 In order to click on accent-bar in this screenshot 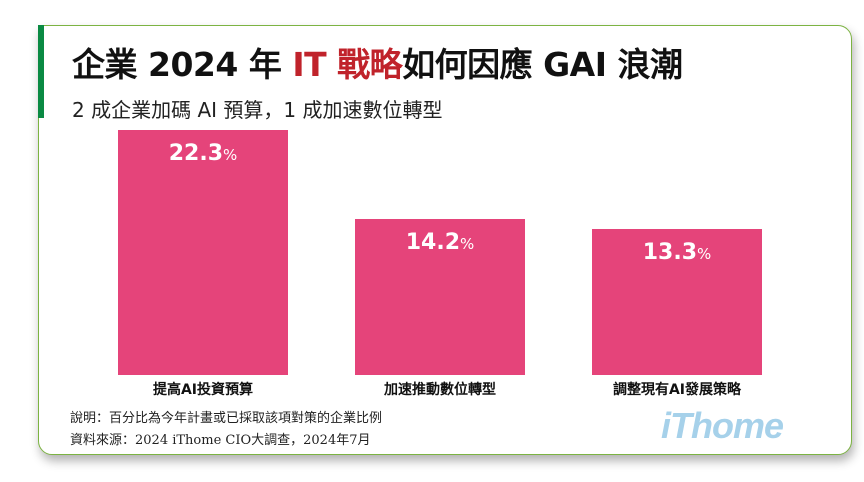, I will do `click(41, 71)`.